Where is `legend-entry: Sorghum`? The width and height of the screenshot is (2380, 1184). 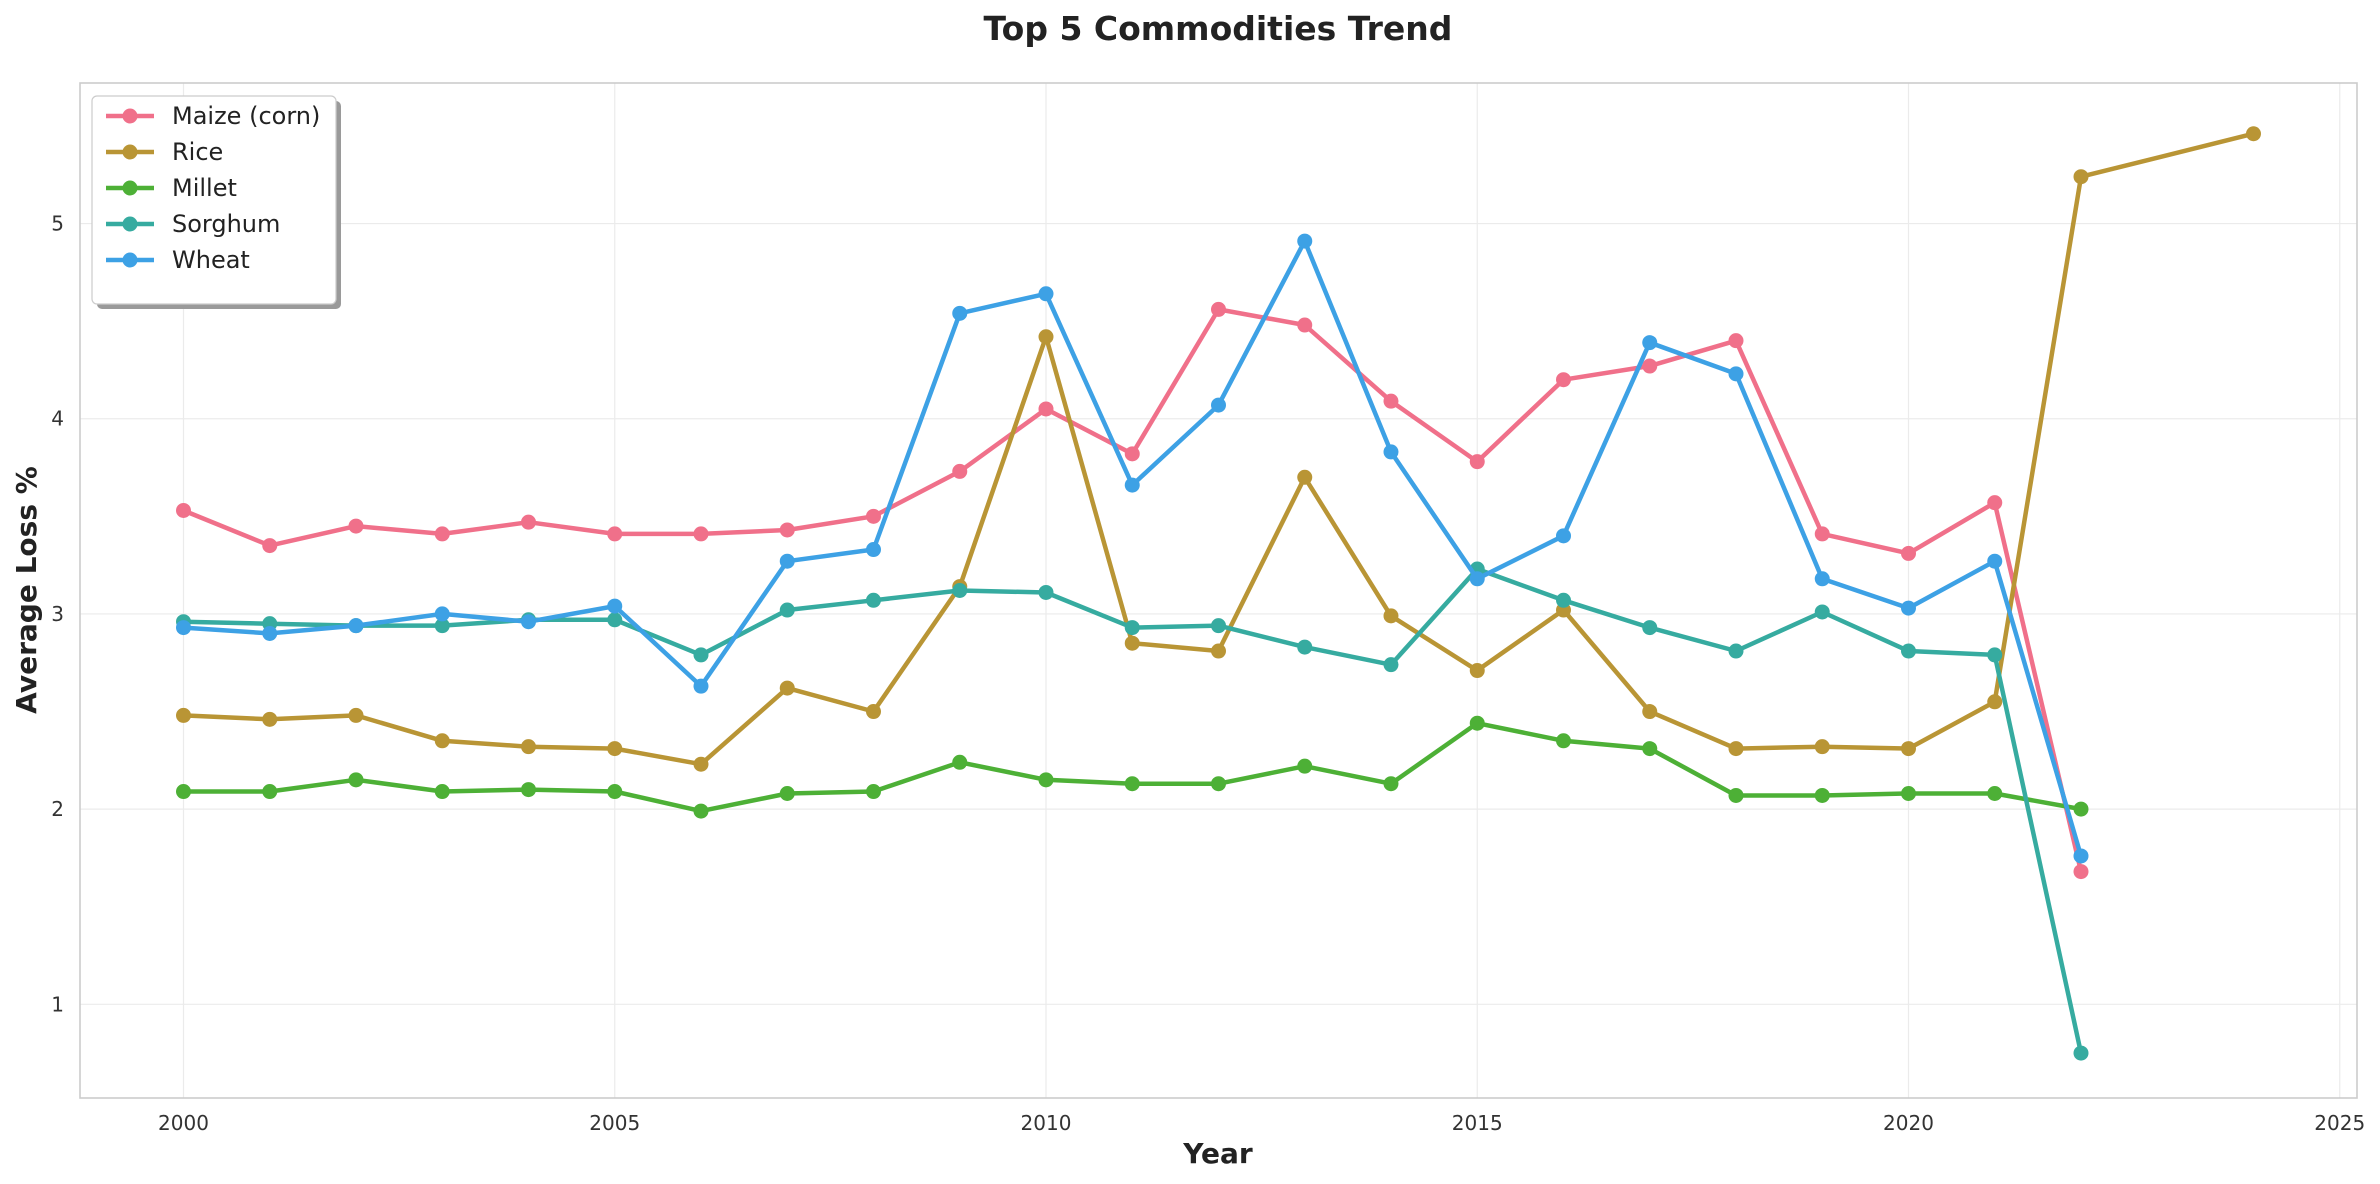
legend-entry: Sorghum is located at coordinates (226, 224).